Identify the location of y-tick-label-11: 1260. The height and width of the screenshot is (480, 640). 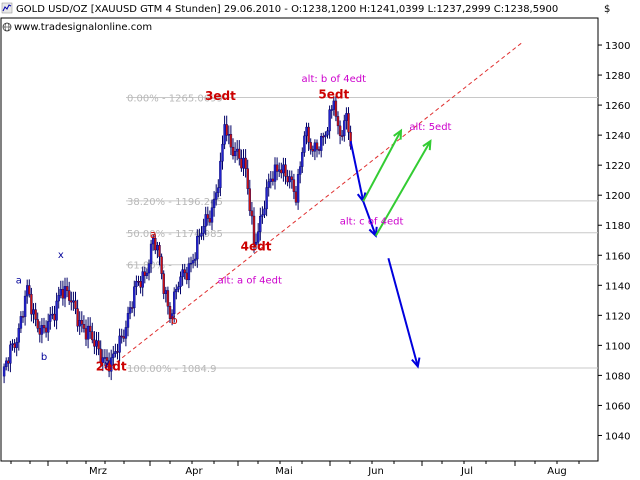
(617, 106).